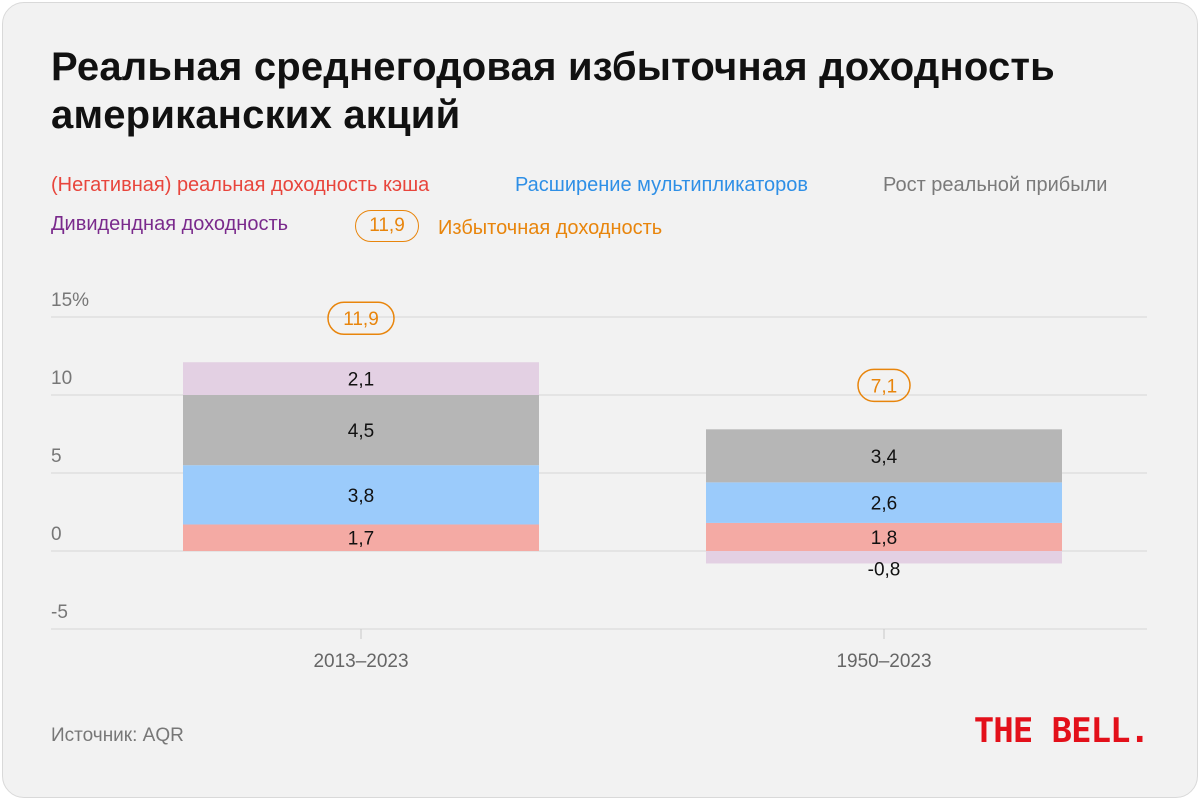 The height and width of the screenshot is (800, 1200). I want to click on segment-value-label: 1,8, so click(884, 538).